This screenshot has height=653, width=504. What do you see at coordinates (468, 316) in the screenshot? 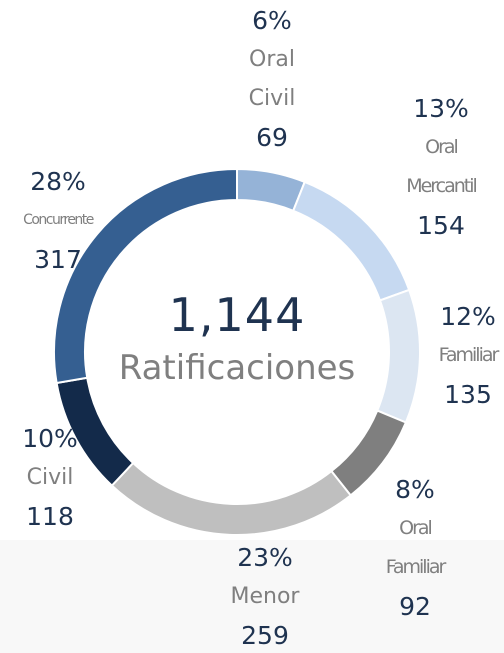
I see `percent-label: 12%` at bounding box center [468, 316].